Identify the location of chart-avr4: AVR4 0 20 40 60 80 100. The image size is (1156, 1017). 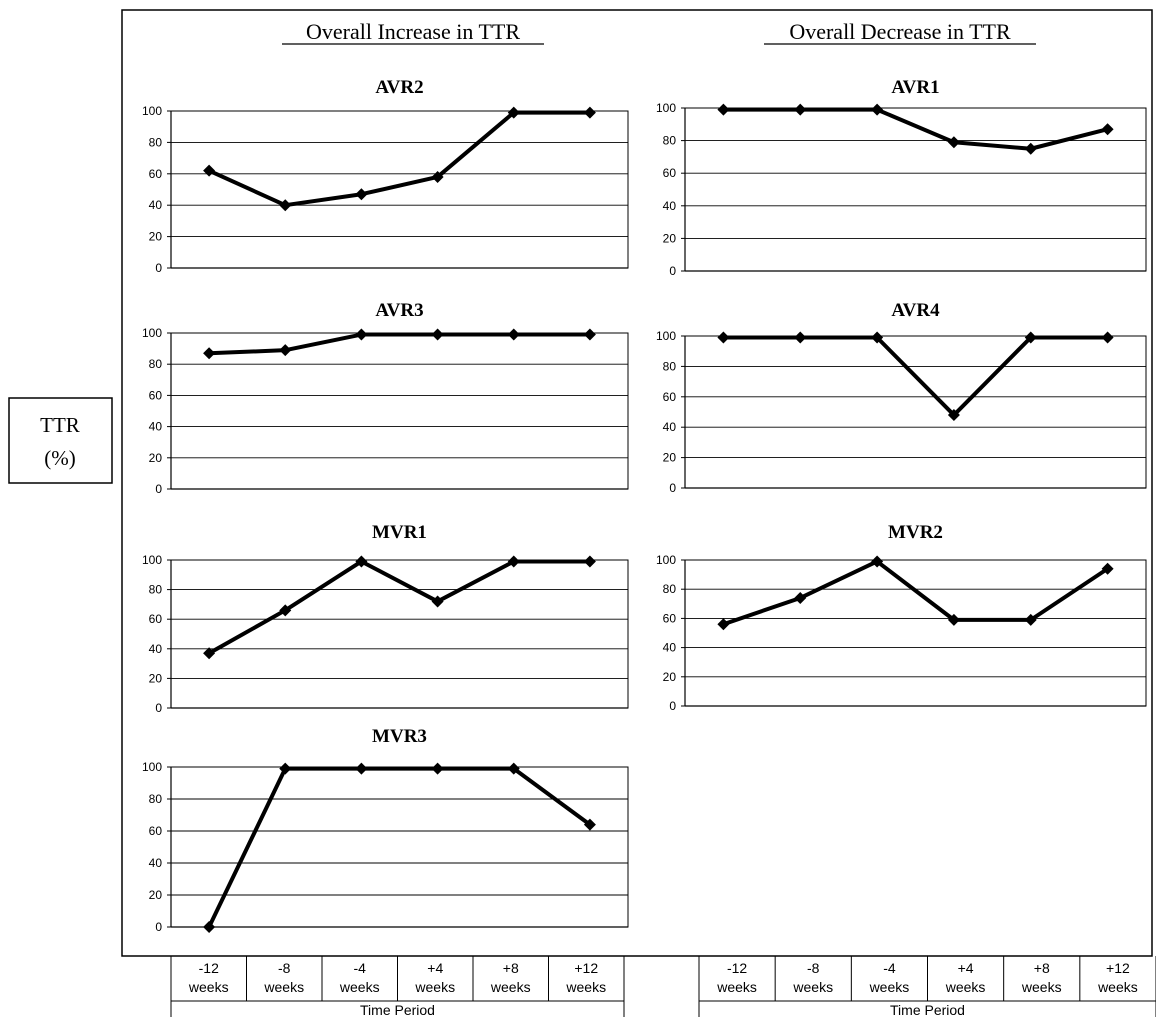
(901, 397).